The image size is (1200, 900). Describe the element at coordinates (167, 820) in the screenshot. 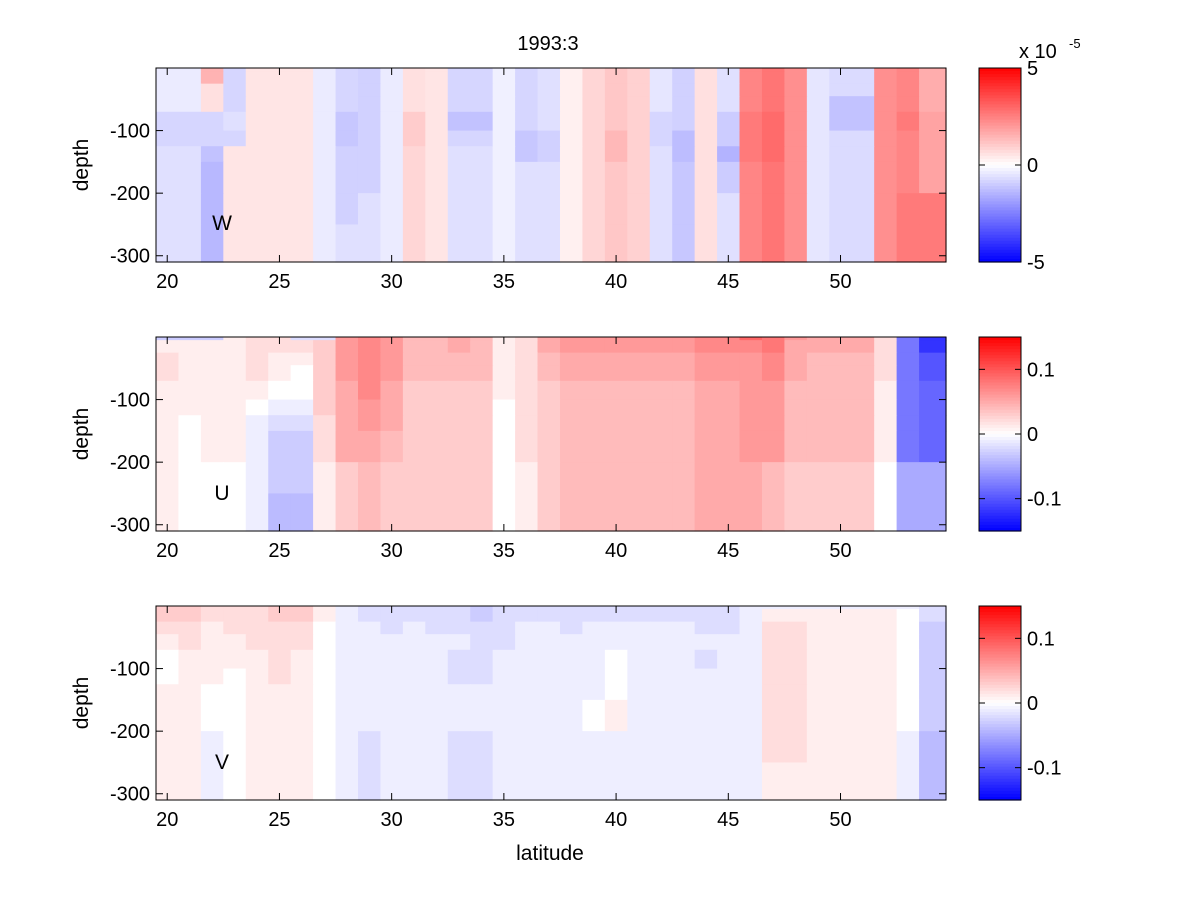

I see `x-tick-label: 20` at that location.